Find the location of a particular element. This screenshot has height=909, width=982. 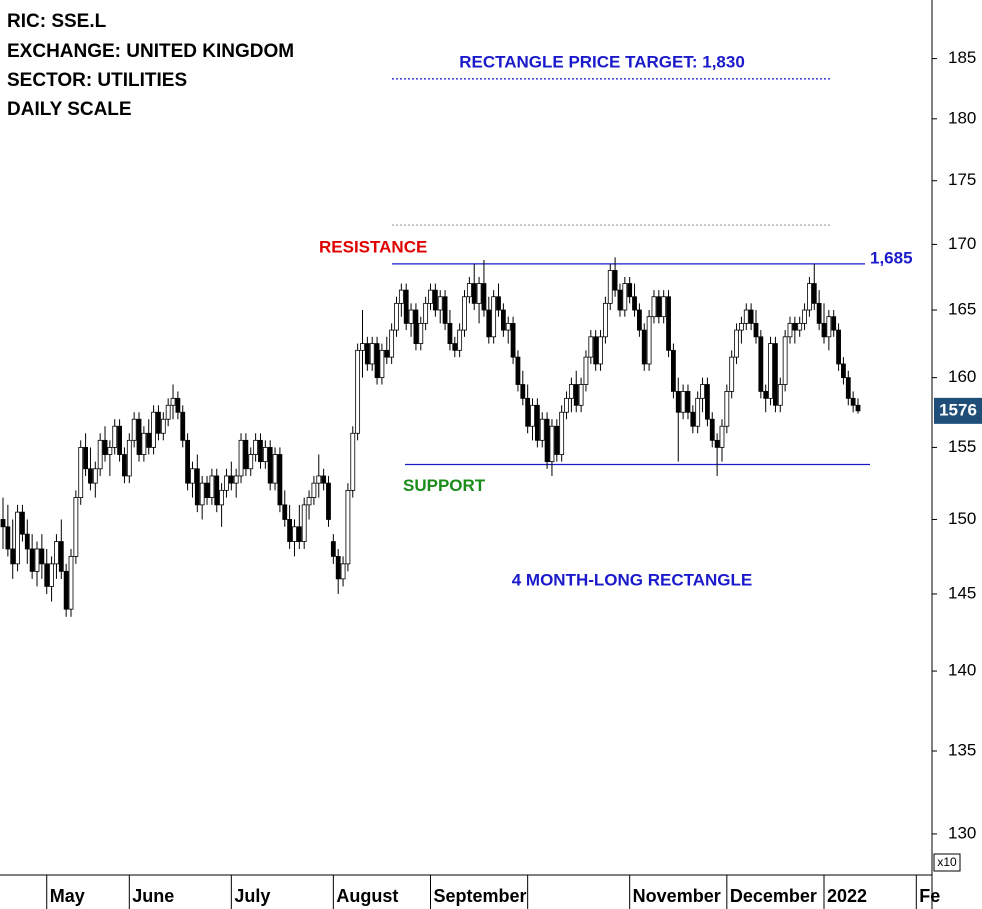

level-value-label: 1,685 is located at coordinates (891, 257).